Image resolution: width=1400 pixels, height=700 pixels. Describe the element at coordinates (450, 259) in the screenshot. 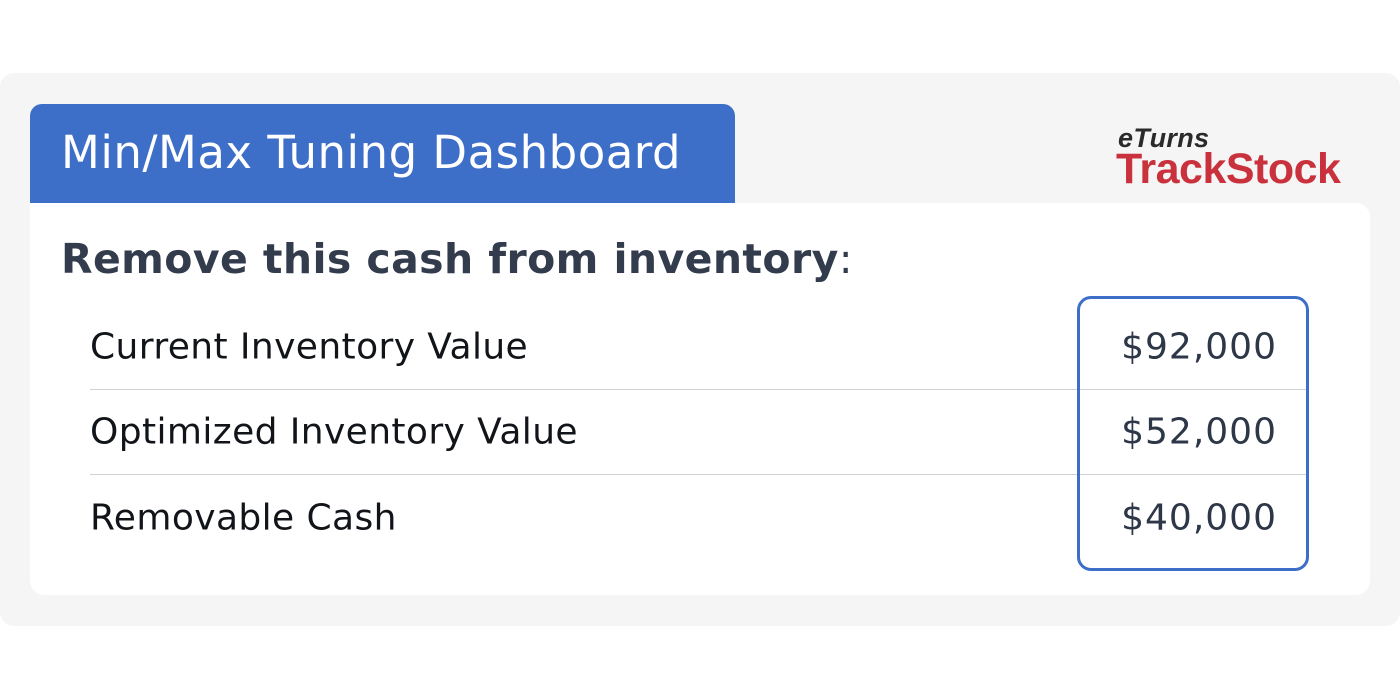

I see `card-heading-text: Remove this cash from inventory` at that location.